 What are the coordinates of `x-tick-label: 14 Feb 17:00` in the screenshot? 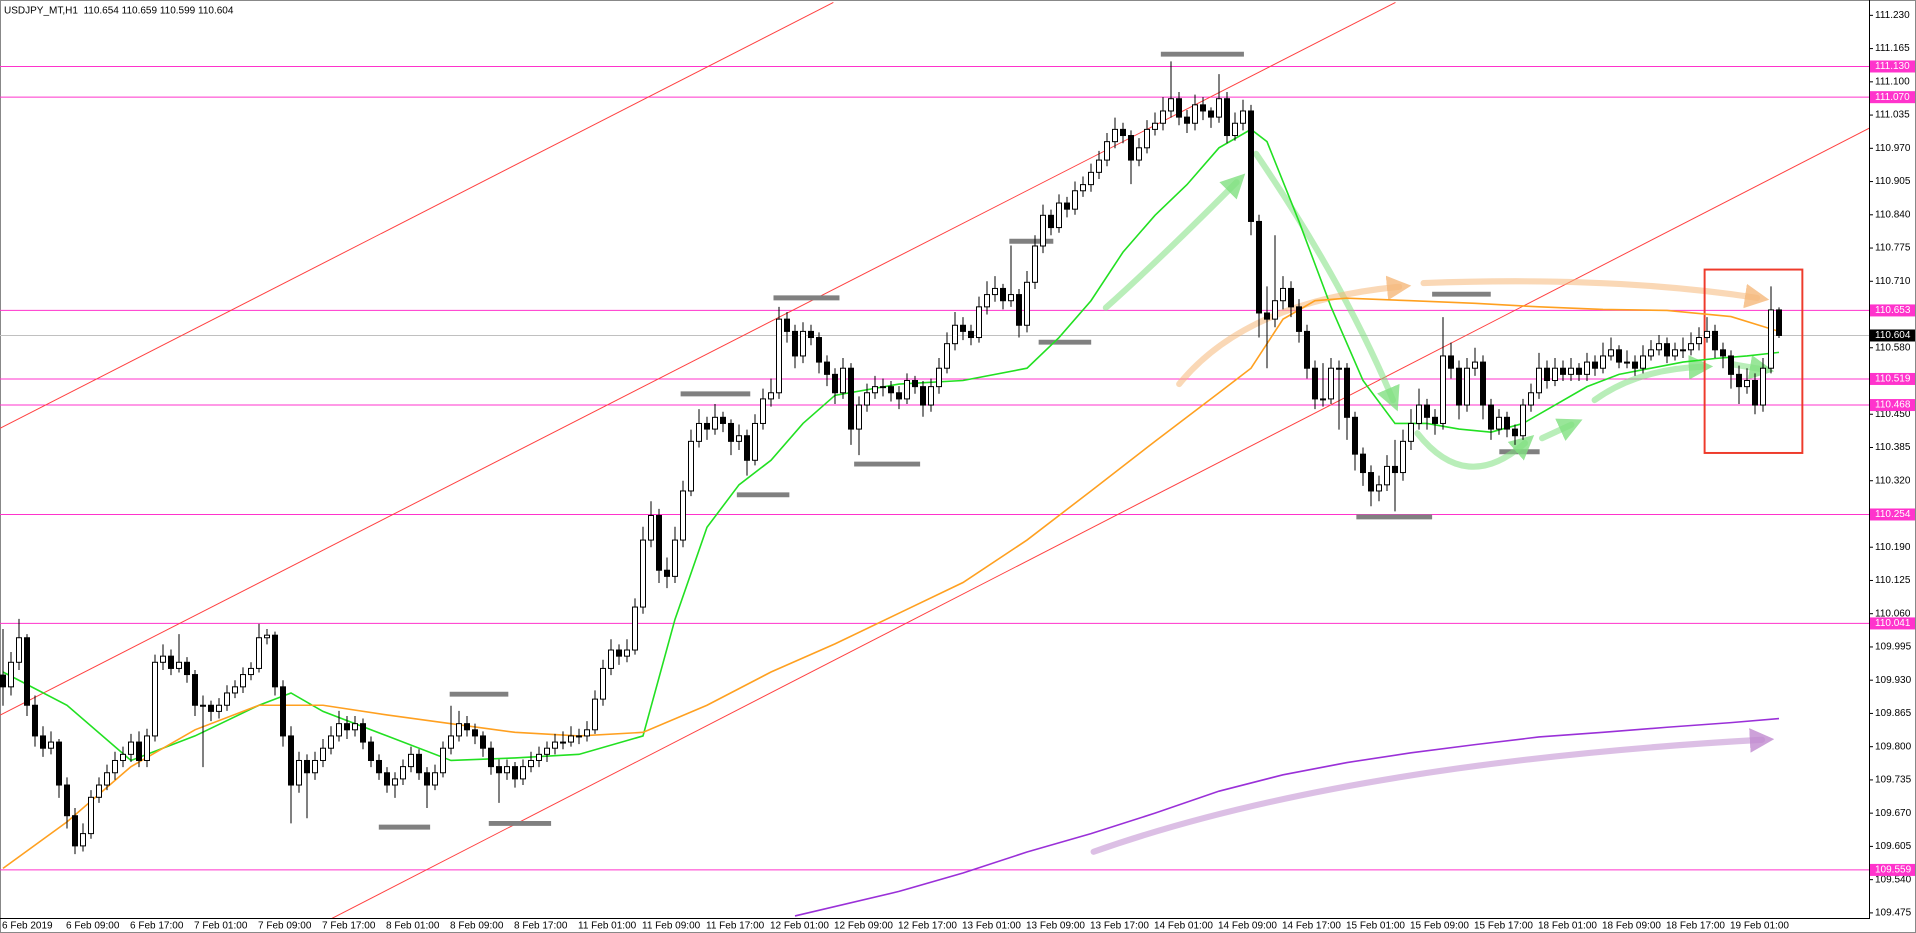 It's located at (1311, 926).